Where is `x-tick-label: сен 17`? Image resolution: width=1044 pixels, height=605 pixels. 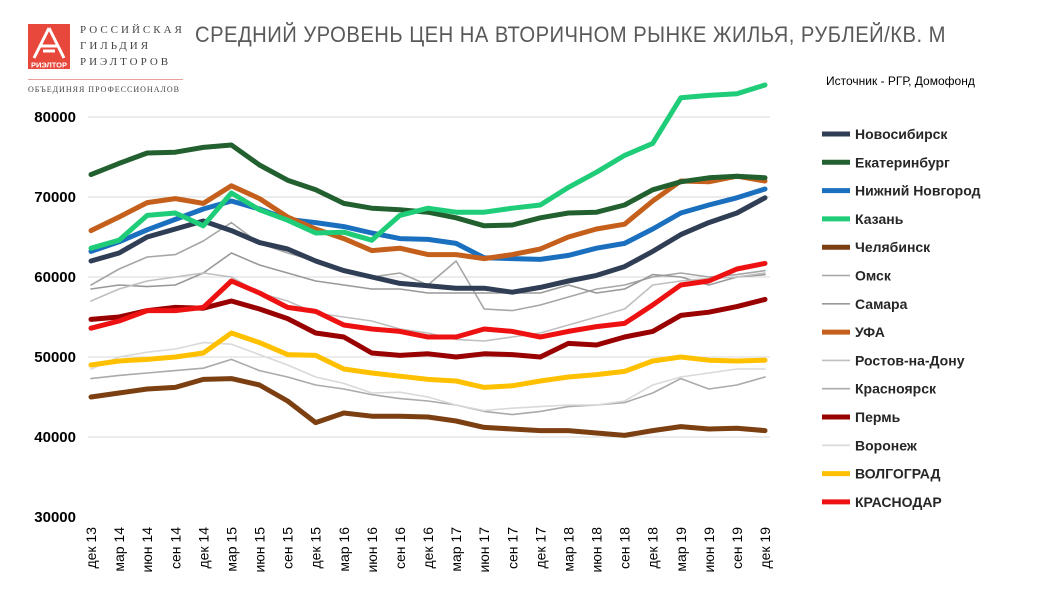 x-tick-label: сен 17 is located at coordinates (512, 548).